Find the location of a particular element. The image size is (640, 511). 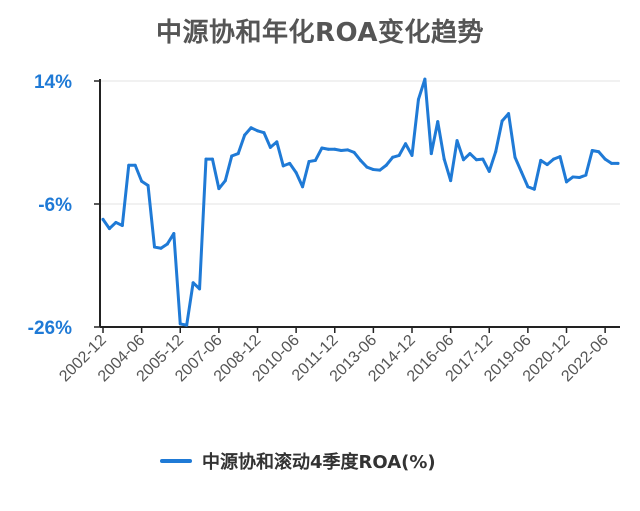

y-tick-label: 14% is located at coordinates (53, 82).